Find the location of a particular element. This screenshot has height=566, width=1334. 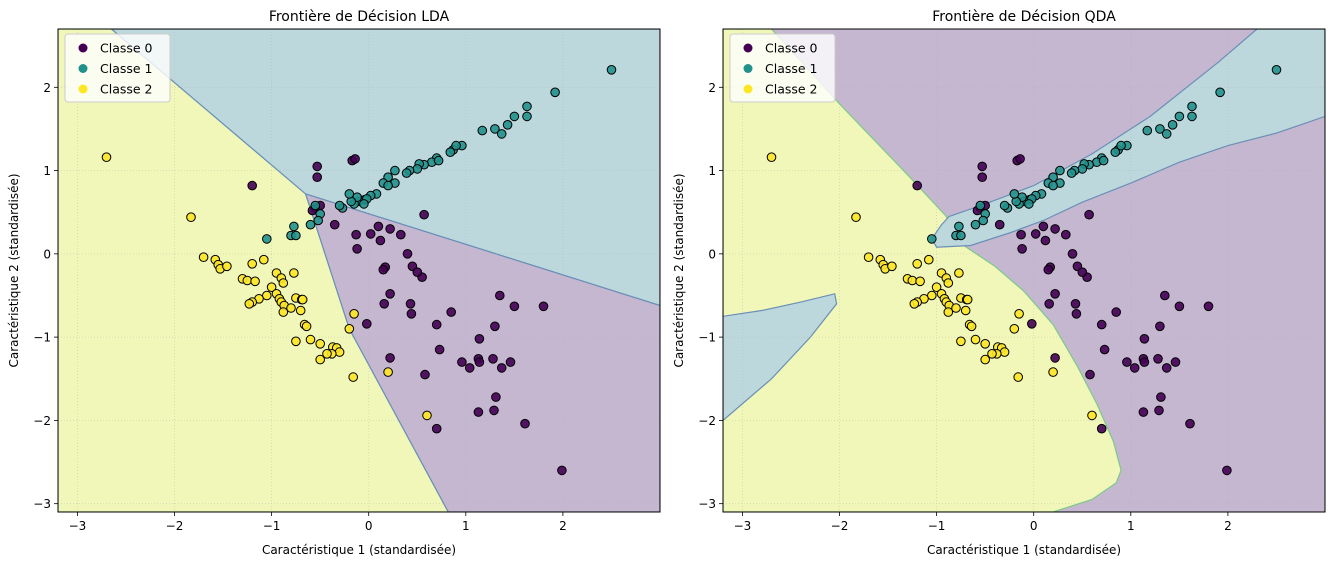

qda-y-ticks: −3 −2 −1 0 1 2 is located at coordinates (710, 296).